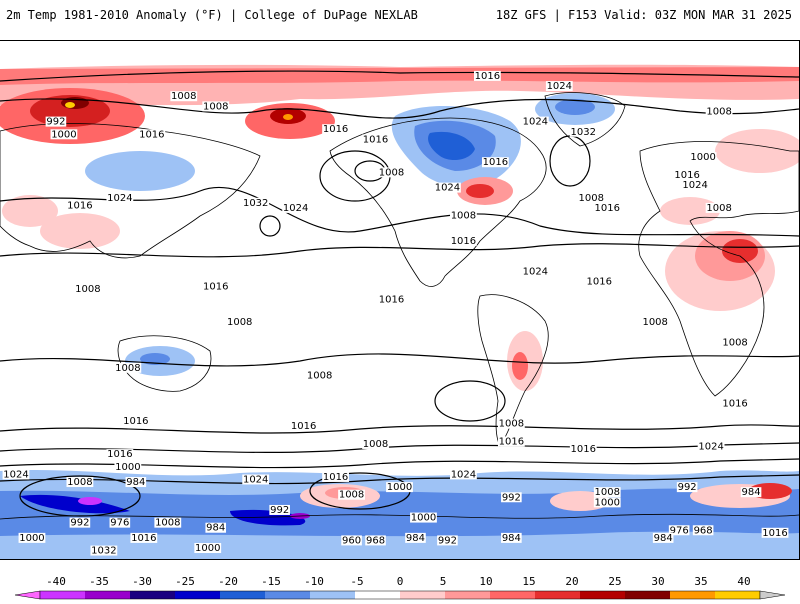 This screenshot has height=604, width=800. Describe the element at coordinates (142, 581) in the screenshot. I see `colorbar-tick-label: -30` at that location.